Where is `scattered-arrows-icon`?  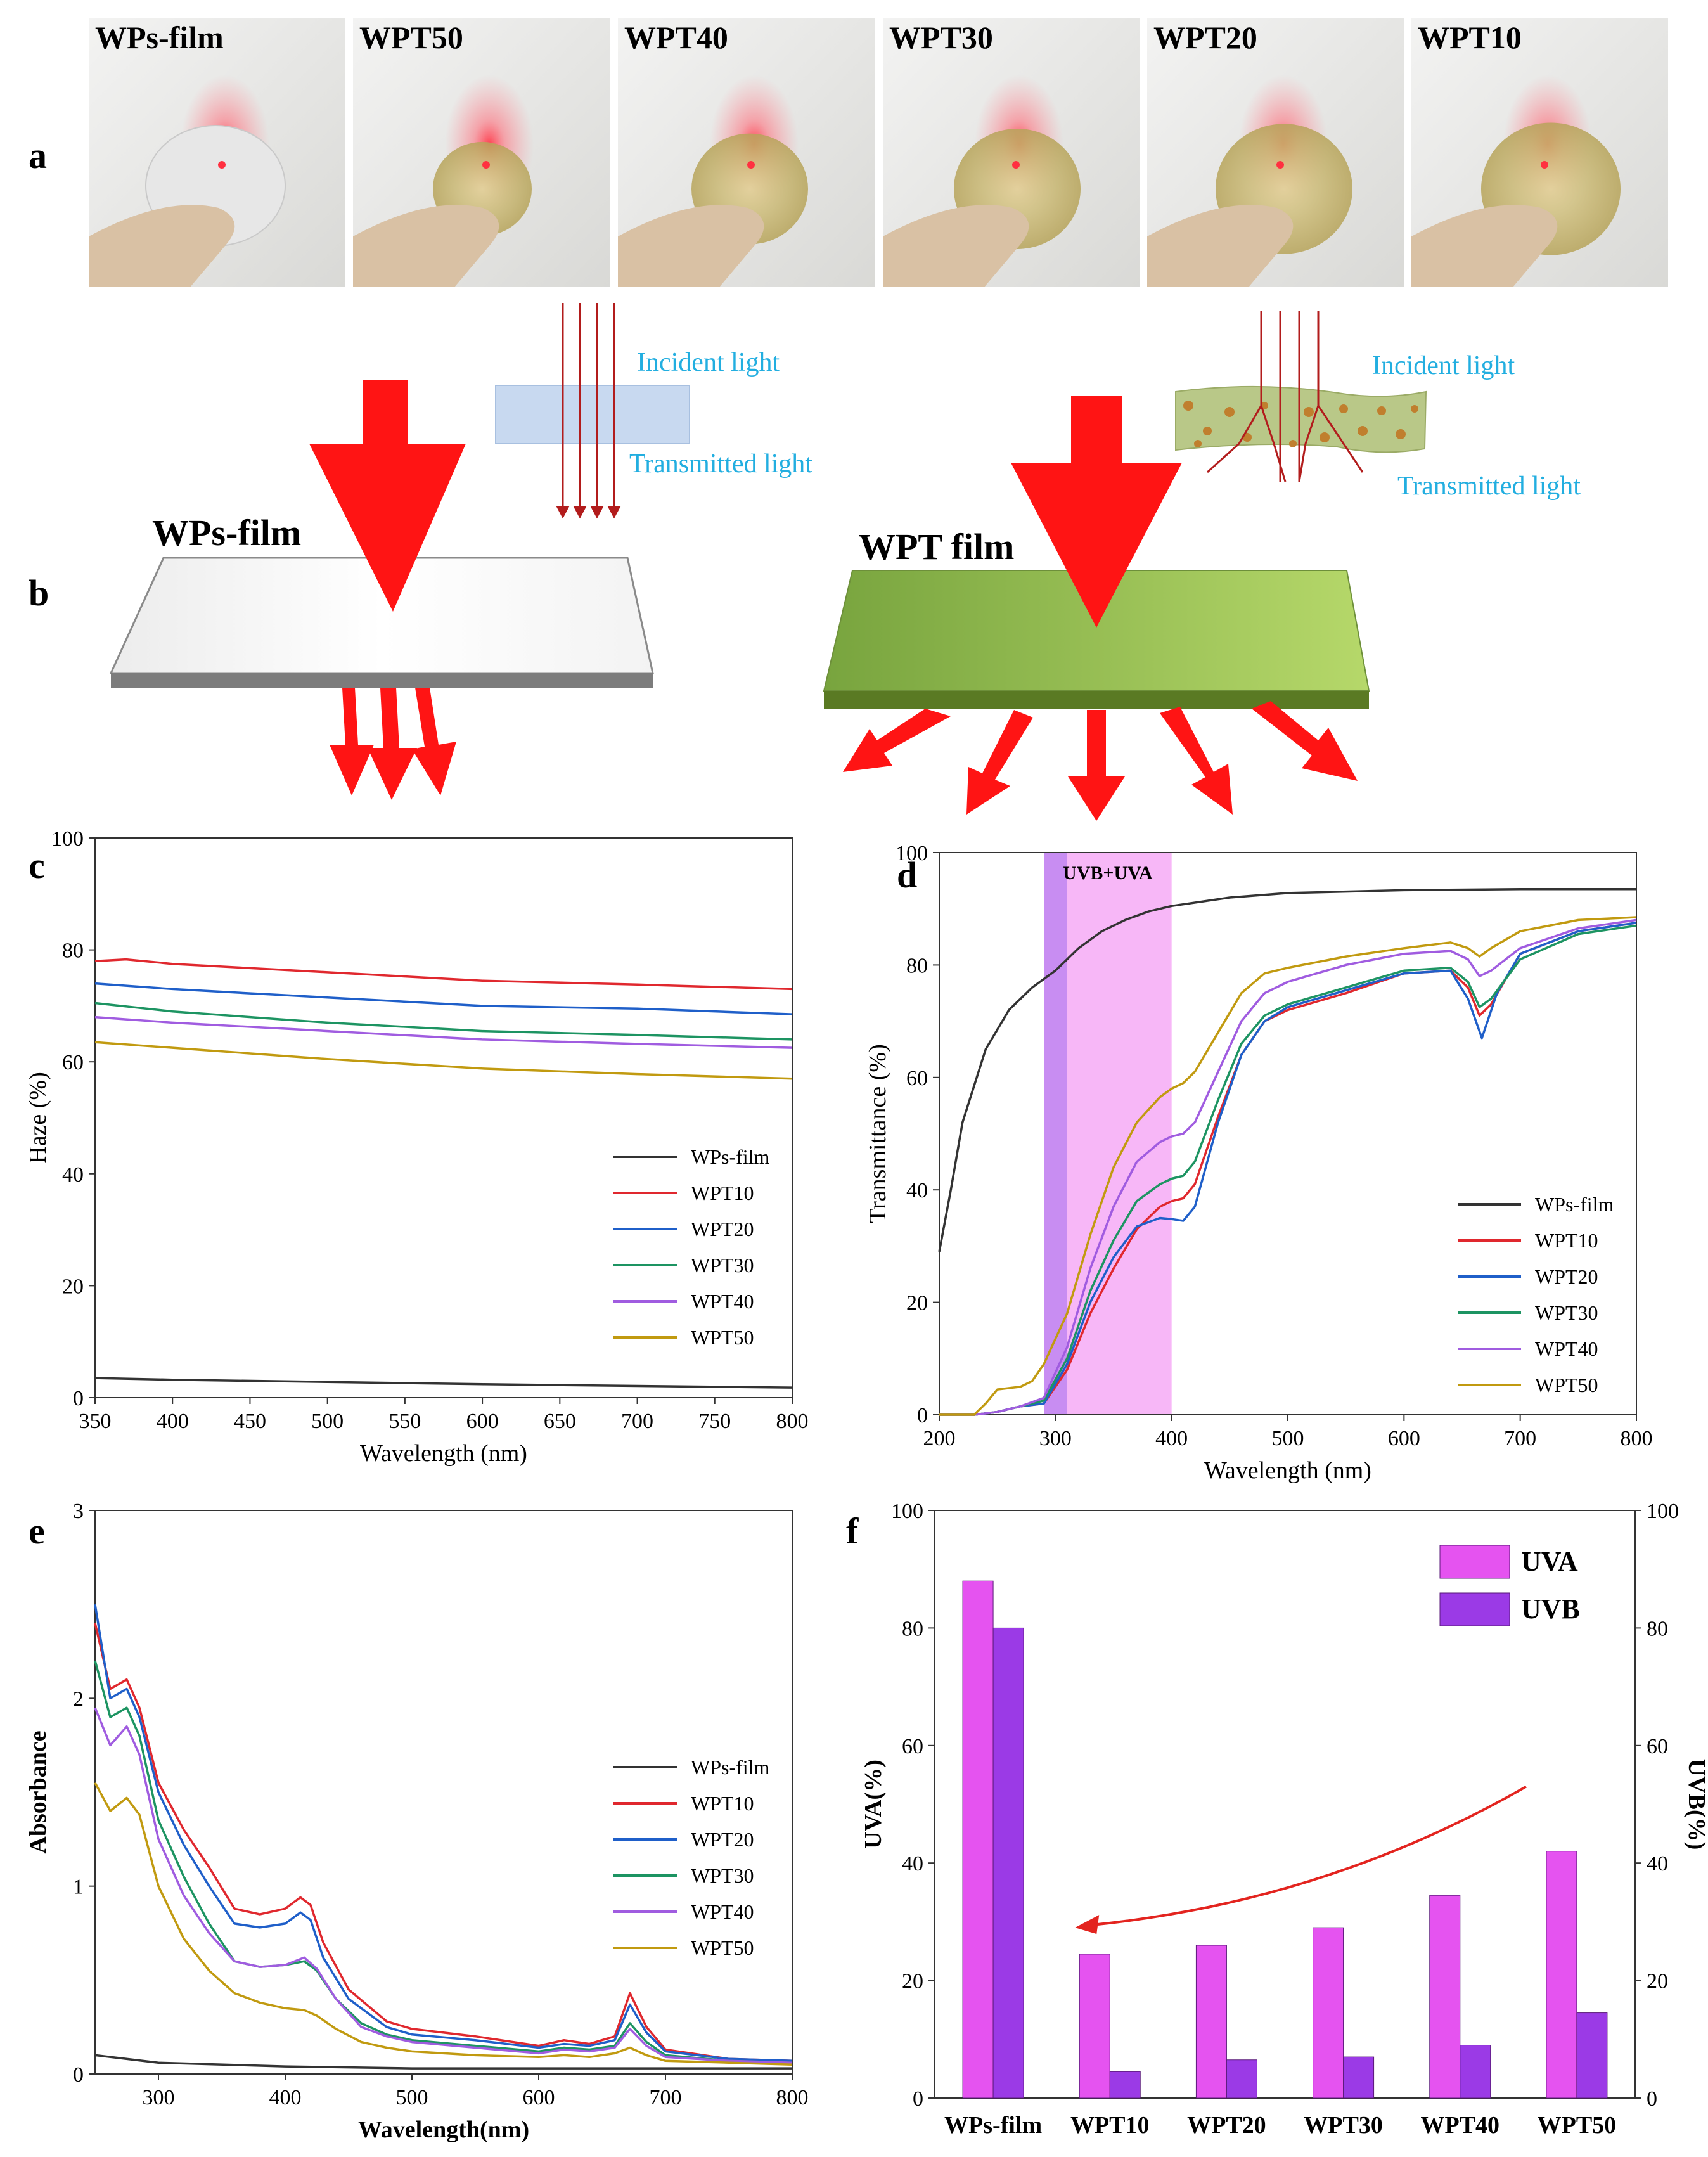 scattered-arrows-icon is located at coordinates (1100, 761).